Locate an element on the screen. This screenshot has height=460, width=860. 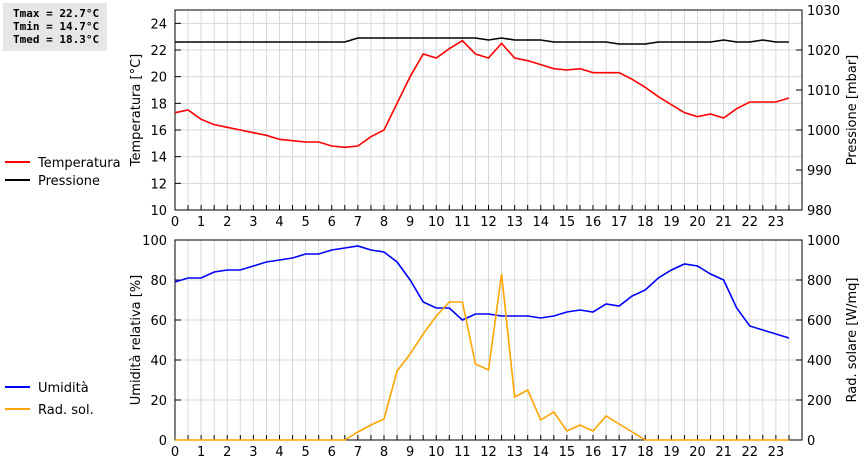
y2-axis-title: Pressione [mbar] is located at coordinates (852, 110).